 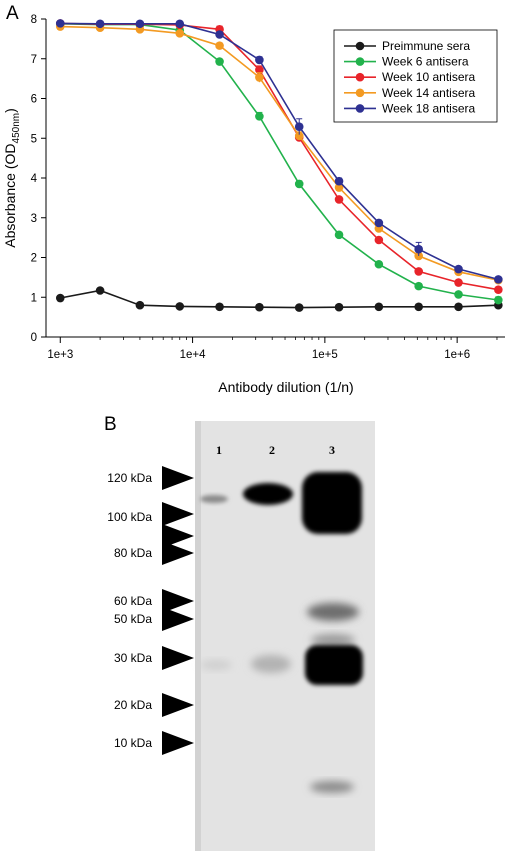 What do you see at coordinates (325, 355) in the screenshot?
I see `x-tick-label: 1e+5` at bounding box center [325, 355].